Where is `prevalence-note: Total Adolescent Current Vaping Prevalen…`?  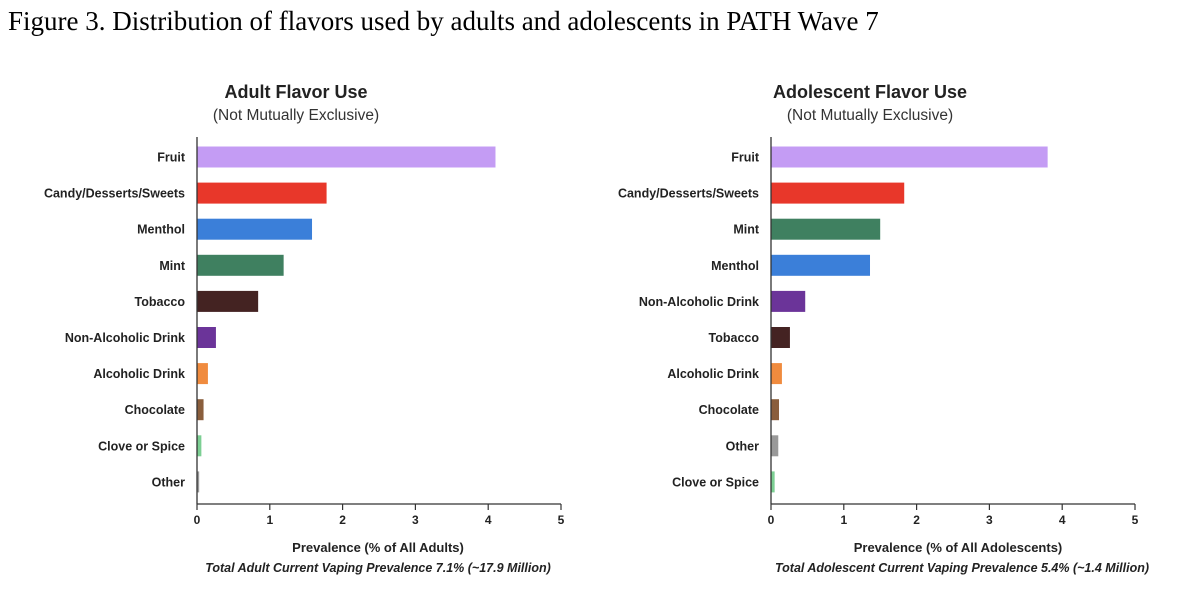
prevalence-note: Total Adolescent Current Vaping Prevalen… is located at coordinates (962, 568).